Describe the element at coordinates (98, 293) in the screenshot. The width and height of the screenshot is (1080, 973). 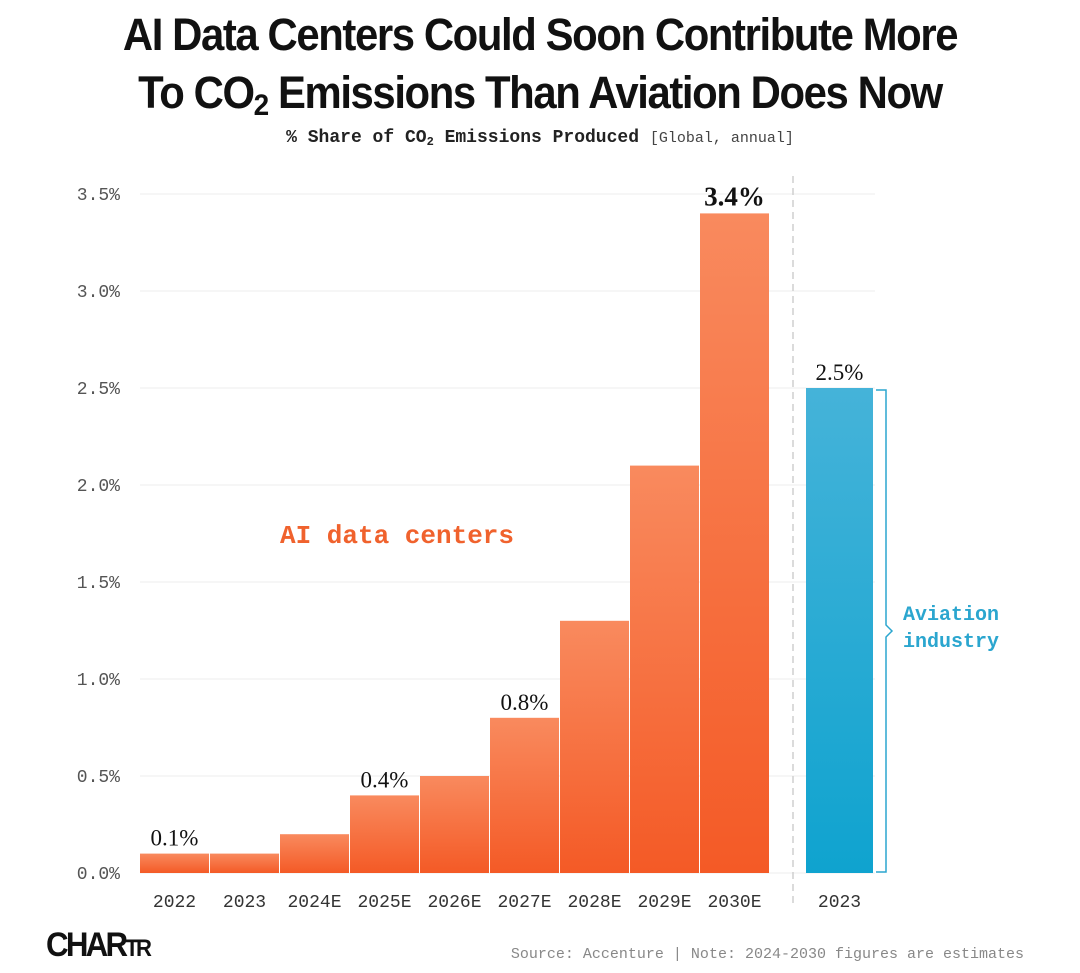
I see `y-tick-label: 3.0%` at that location.